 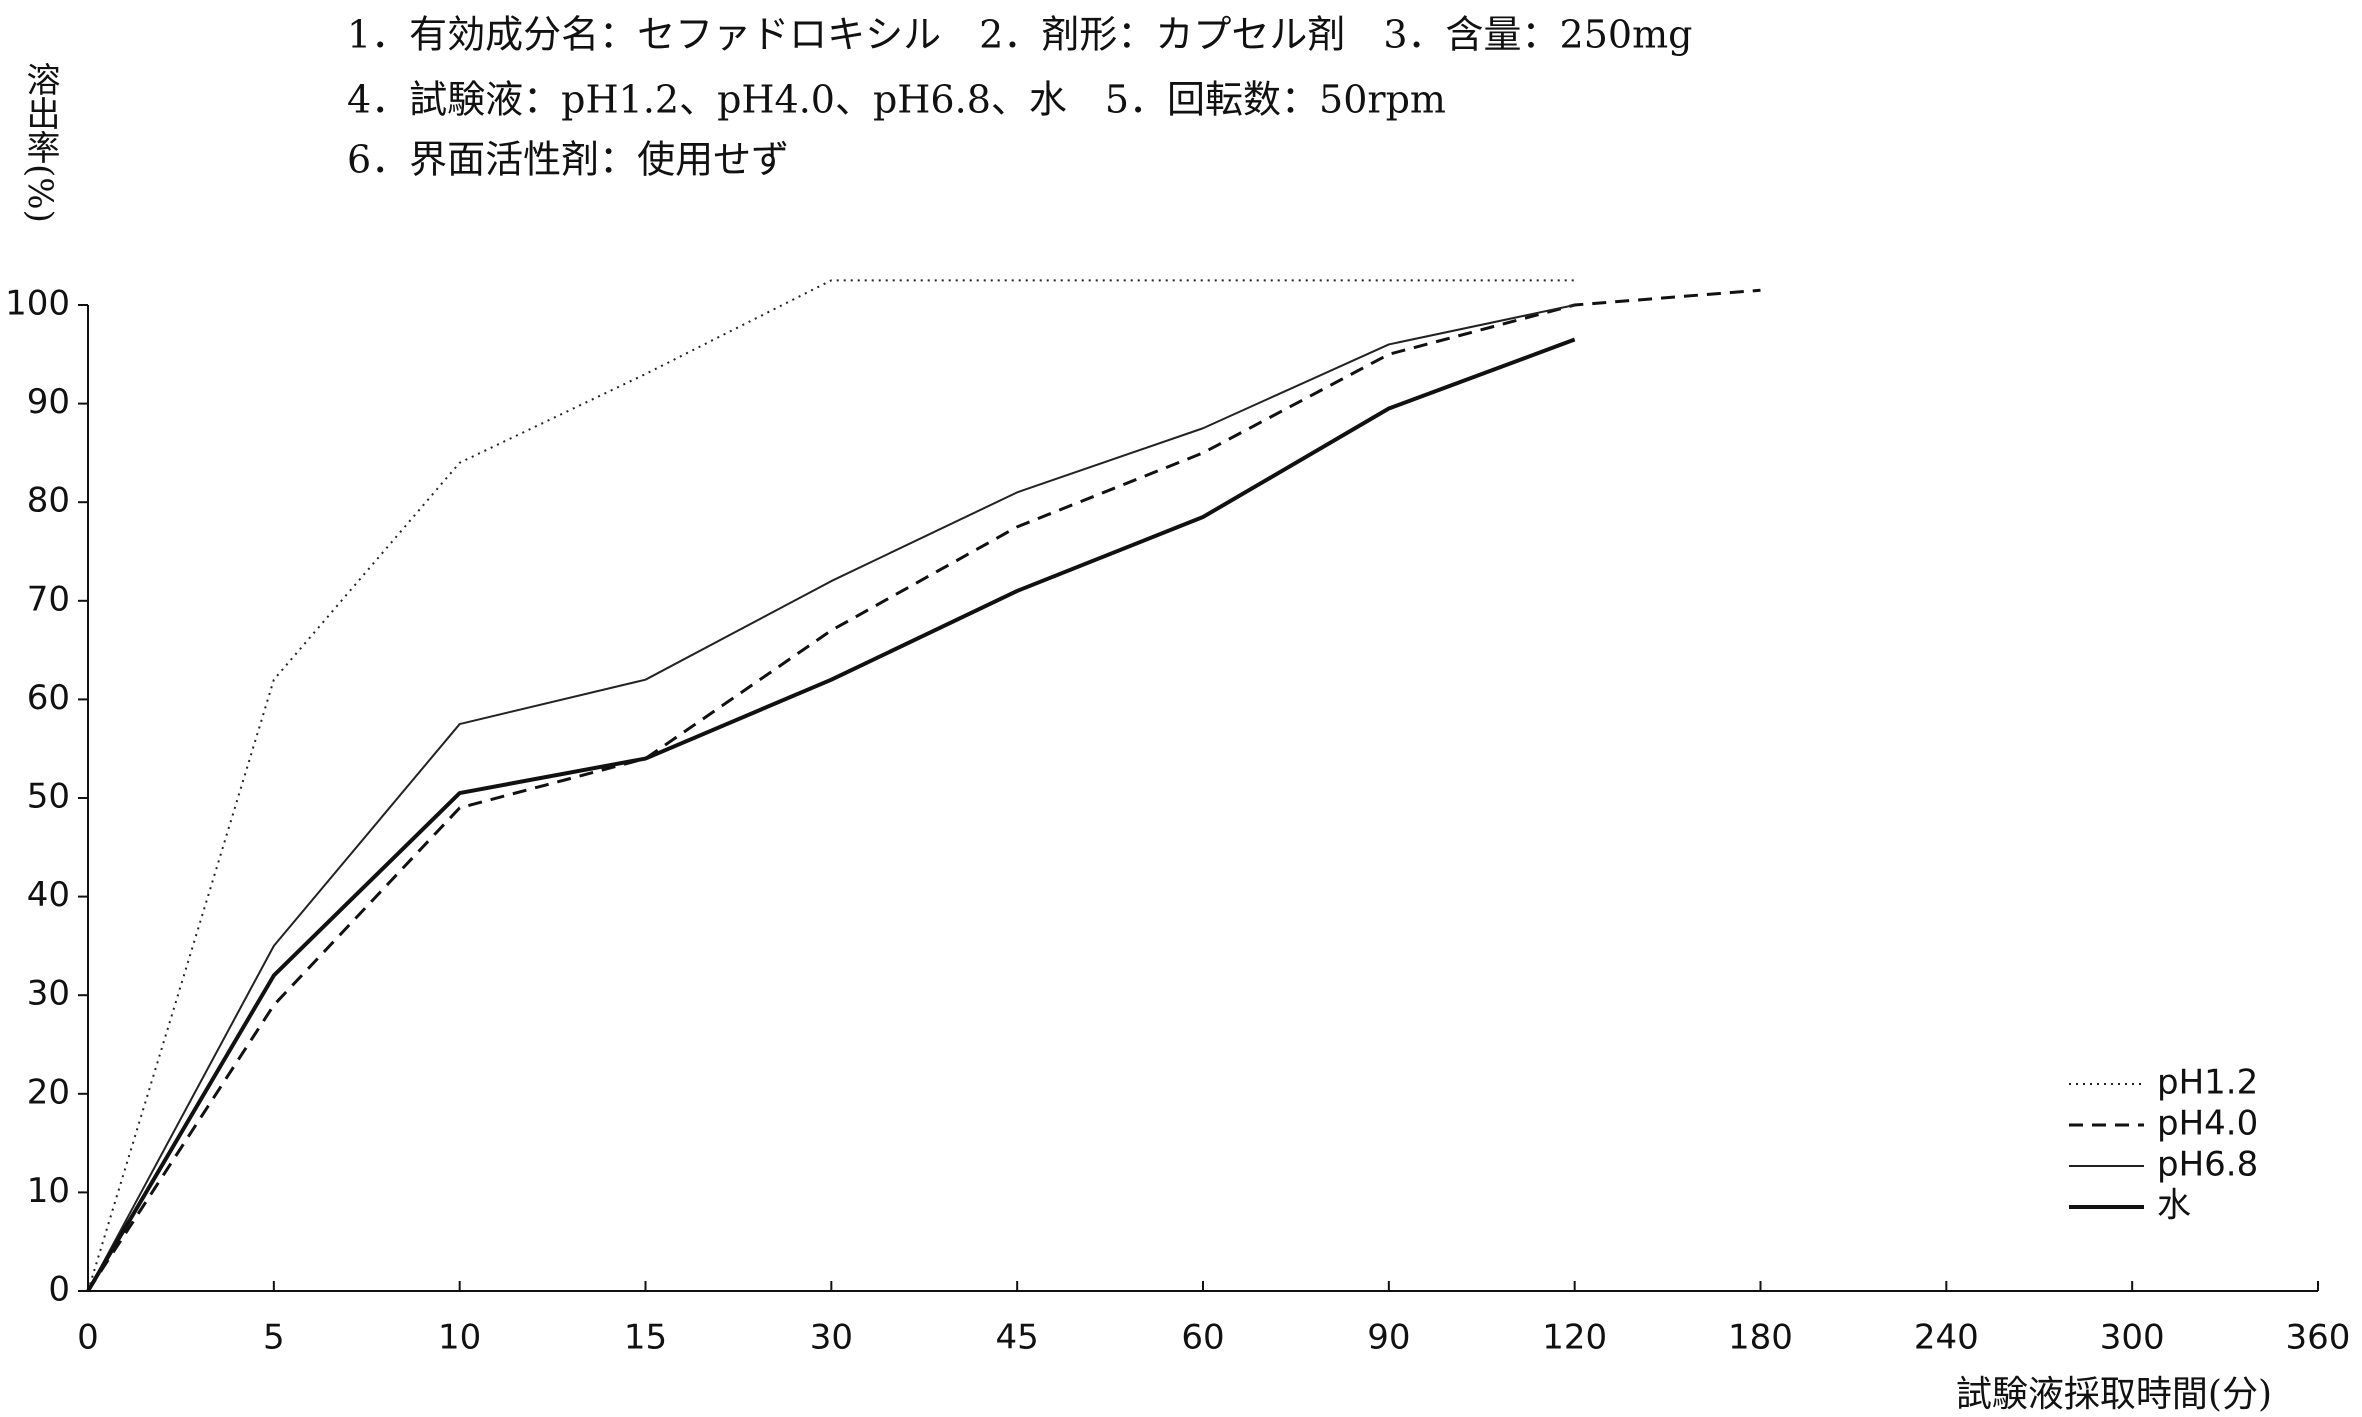 What do you see at coordinates (48, 797) in the screenshot?
I see `y-tick-label: 50` at bounding box center [48, 797].